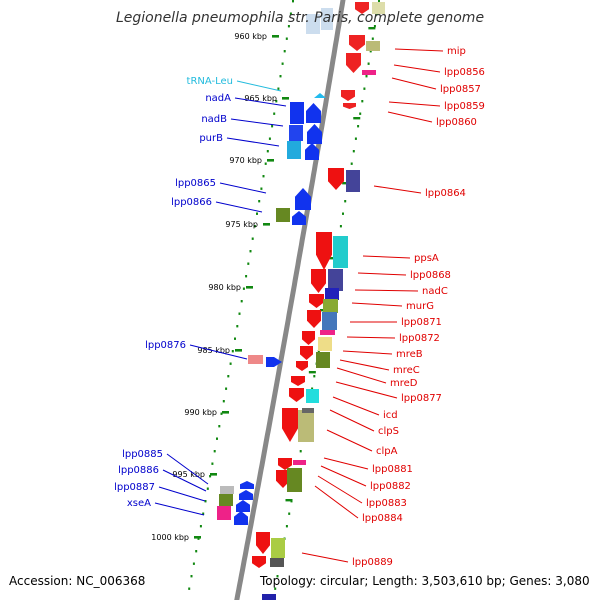 This screenshot has width=600, height=600. What do you see at coordinates (188, 474) in the screenshot?
I see `scale-tick-label: 995 kbp` at bounding box center [188, 474].